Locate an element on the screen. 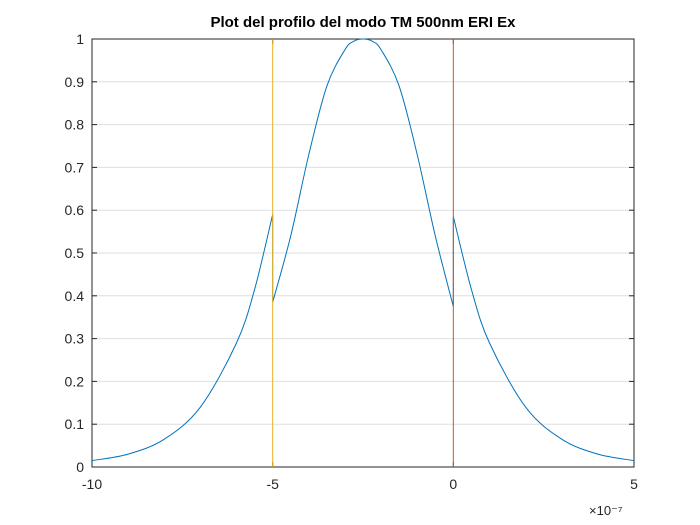 This screenshot has height=525, width=700. y-tick-label: 0.9 is located at coordinates (75, 82).